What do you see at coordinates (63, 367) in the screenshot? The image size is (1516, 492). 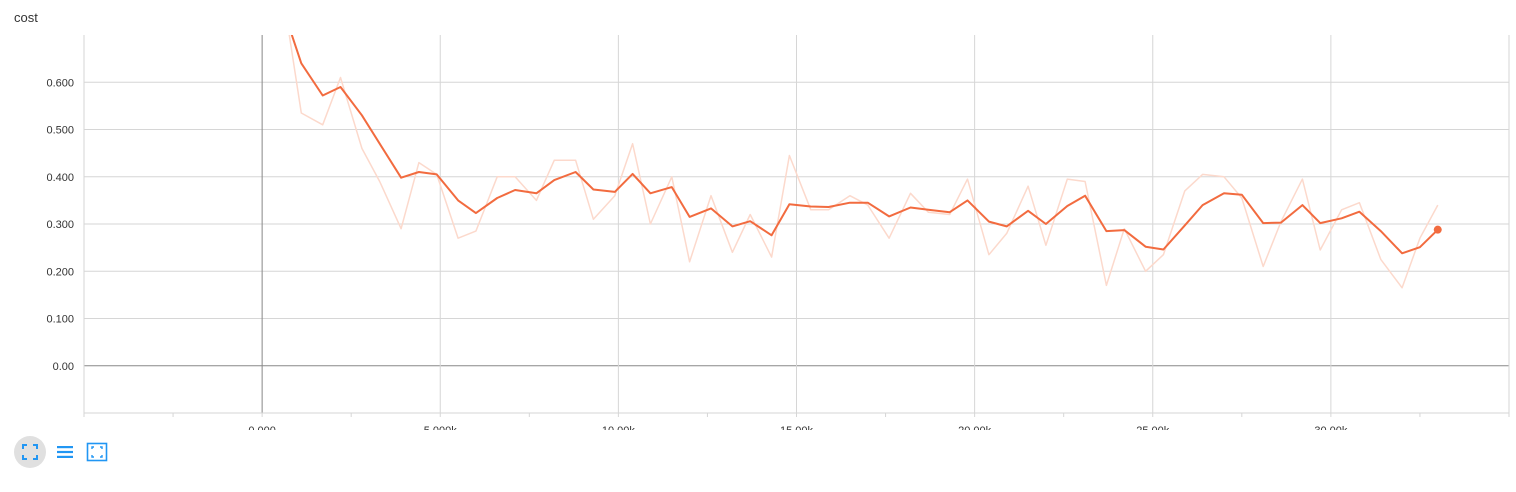 I see `y-tick-label: 0.00` at bounding box center [63, 367].